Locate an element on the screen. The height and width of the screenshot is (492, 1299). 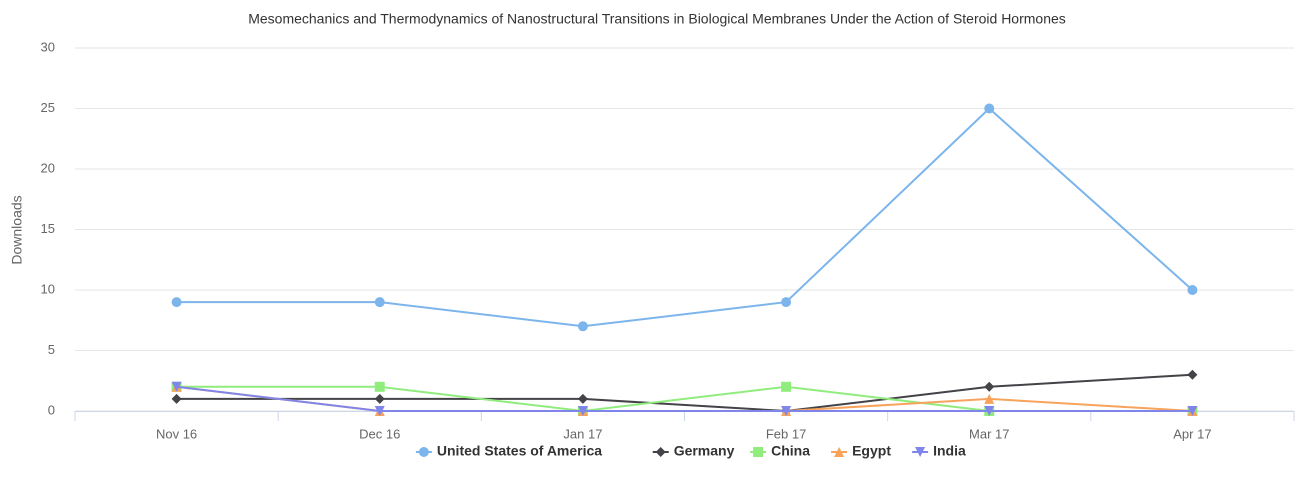
y-tick-label: 20 is located at coordinates (48, 167).